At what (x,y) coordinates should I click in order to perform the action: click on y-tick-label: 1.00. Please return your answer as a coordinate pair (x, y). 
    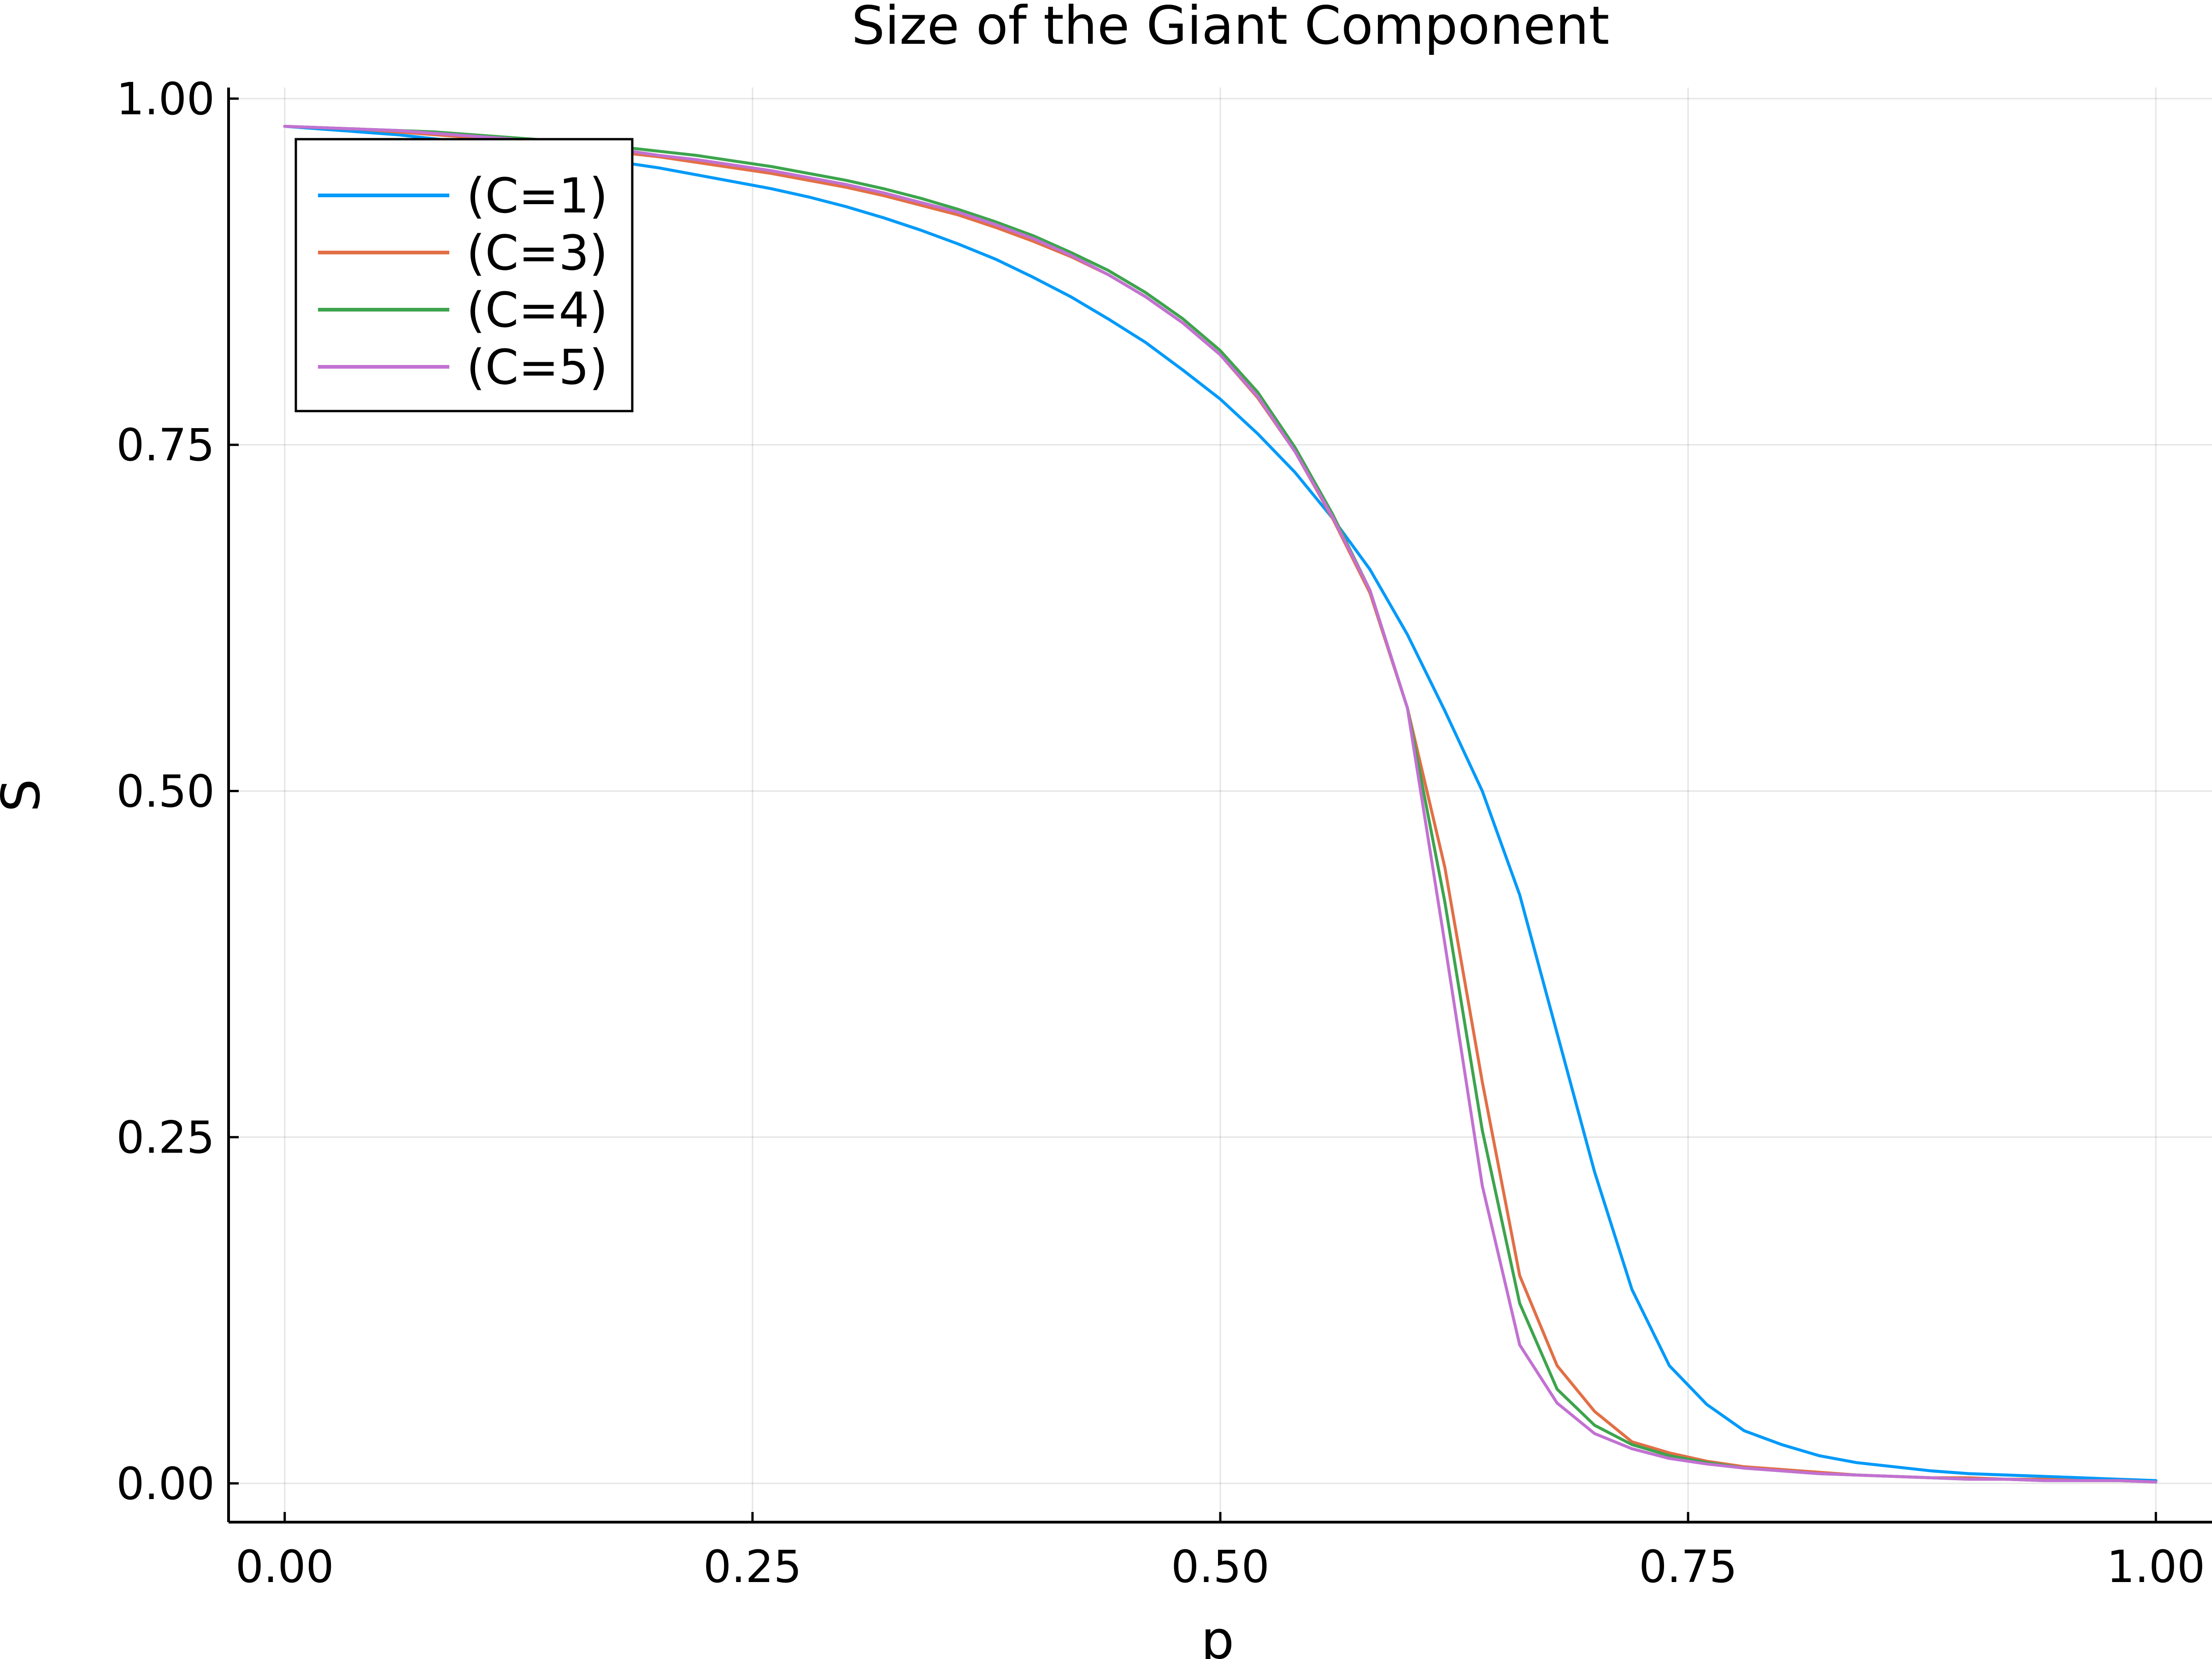
    Looking at the image, I should click on (165, 99).